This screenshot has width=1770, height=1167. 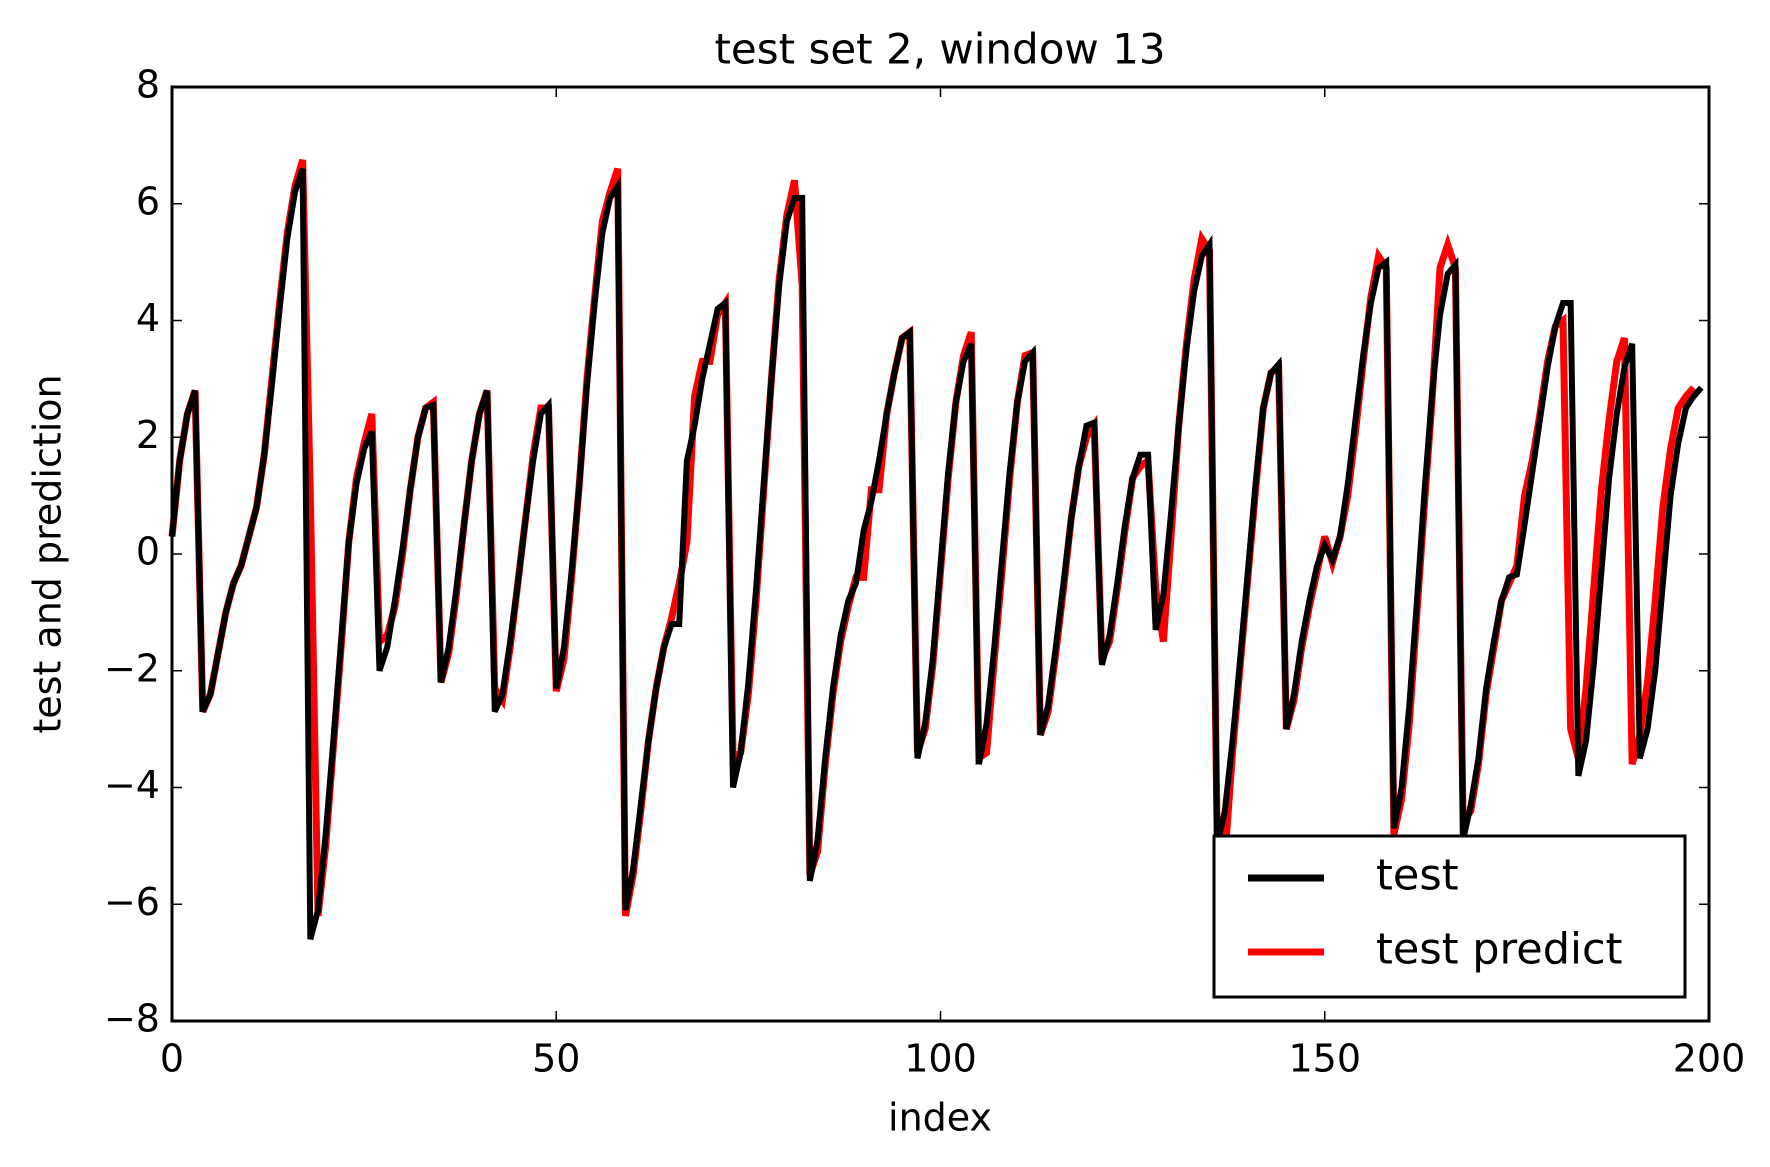 I want to click on x-tick-label: 200, so click(x=1709, y=1059).